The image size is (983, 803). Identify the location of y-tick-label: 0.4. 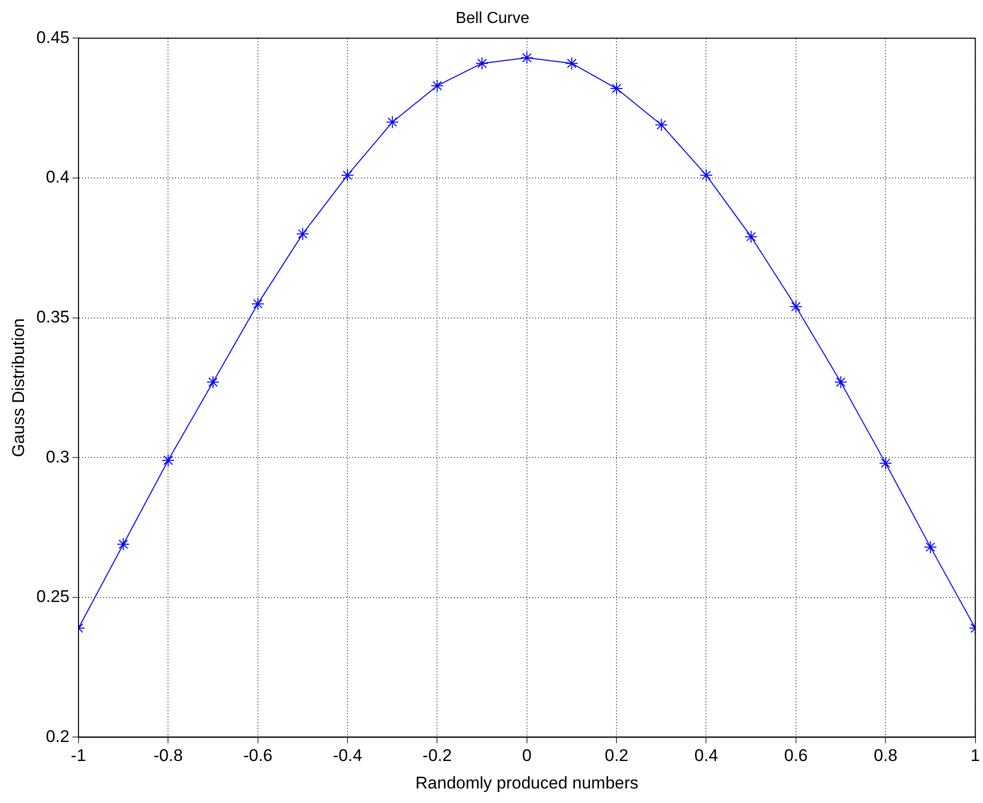
(58, 177).